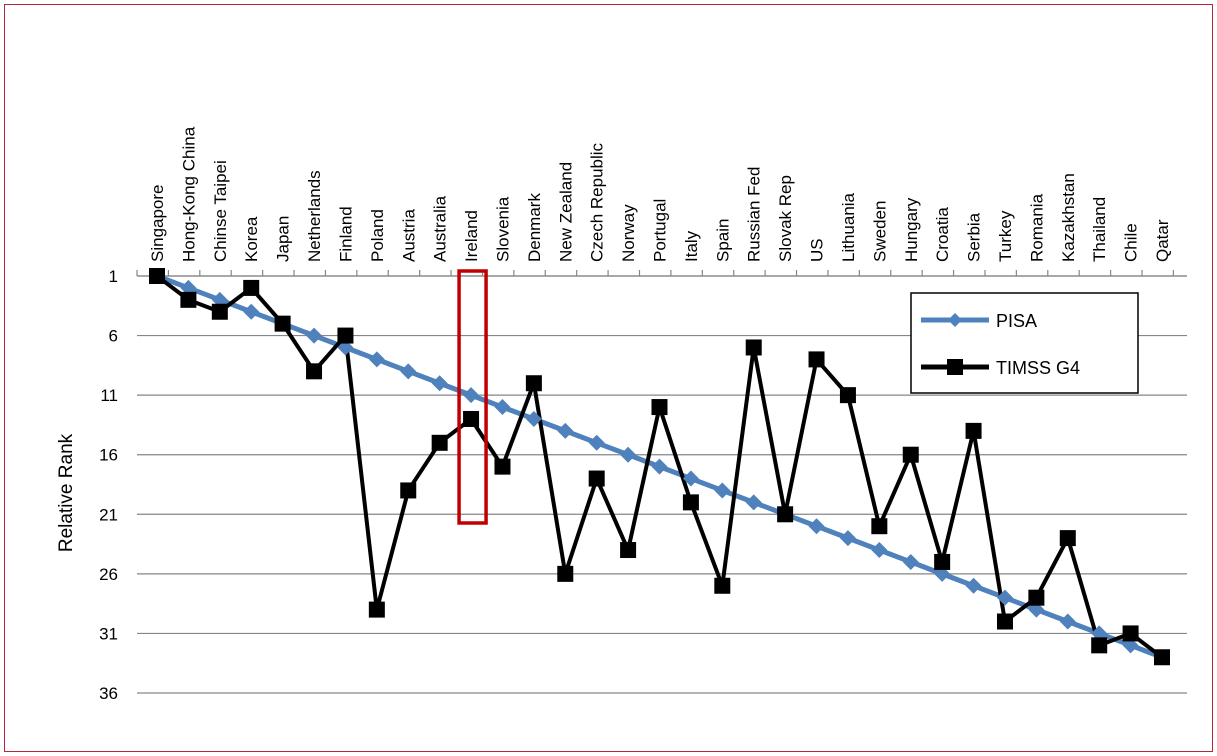  I want to click on legend-label-timss: TIMSS G4, so click(1038, 368).